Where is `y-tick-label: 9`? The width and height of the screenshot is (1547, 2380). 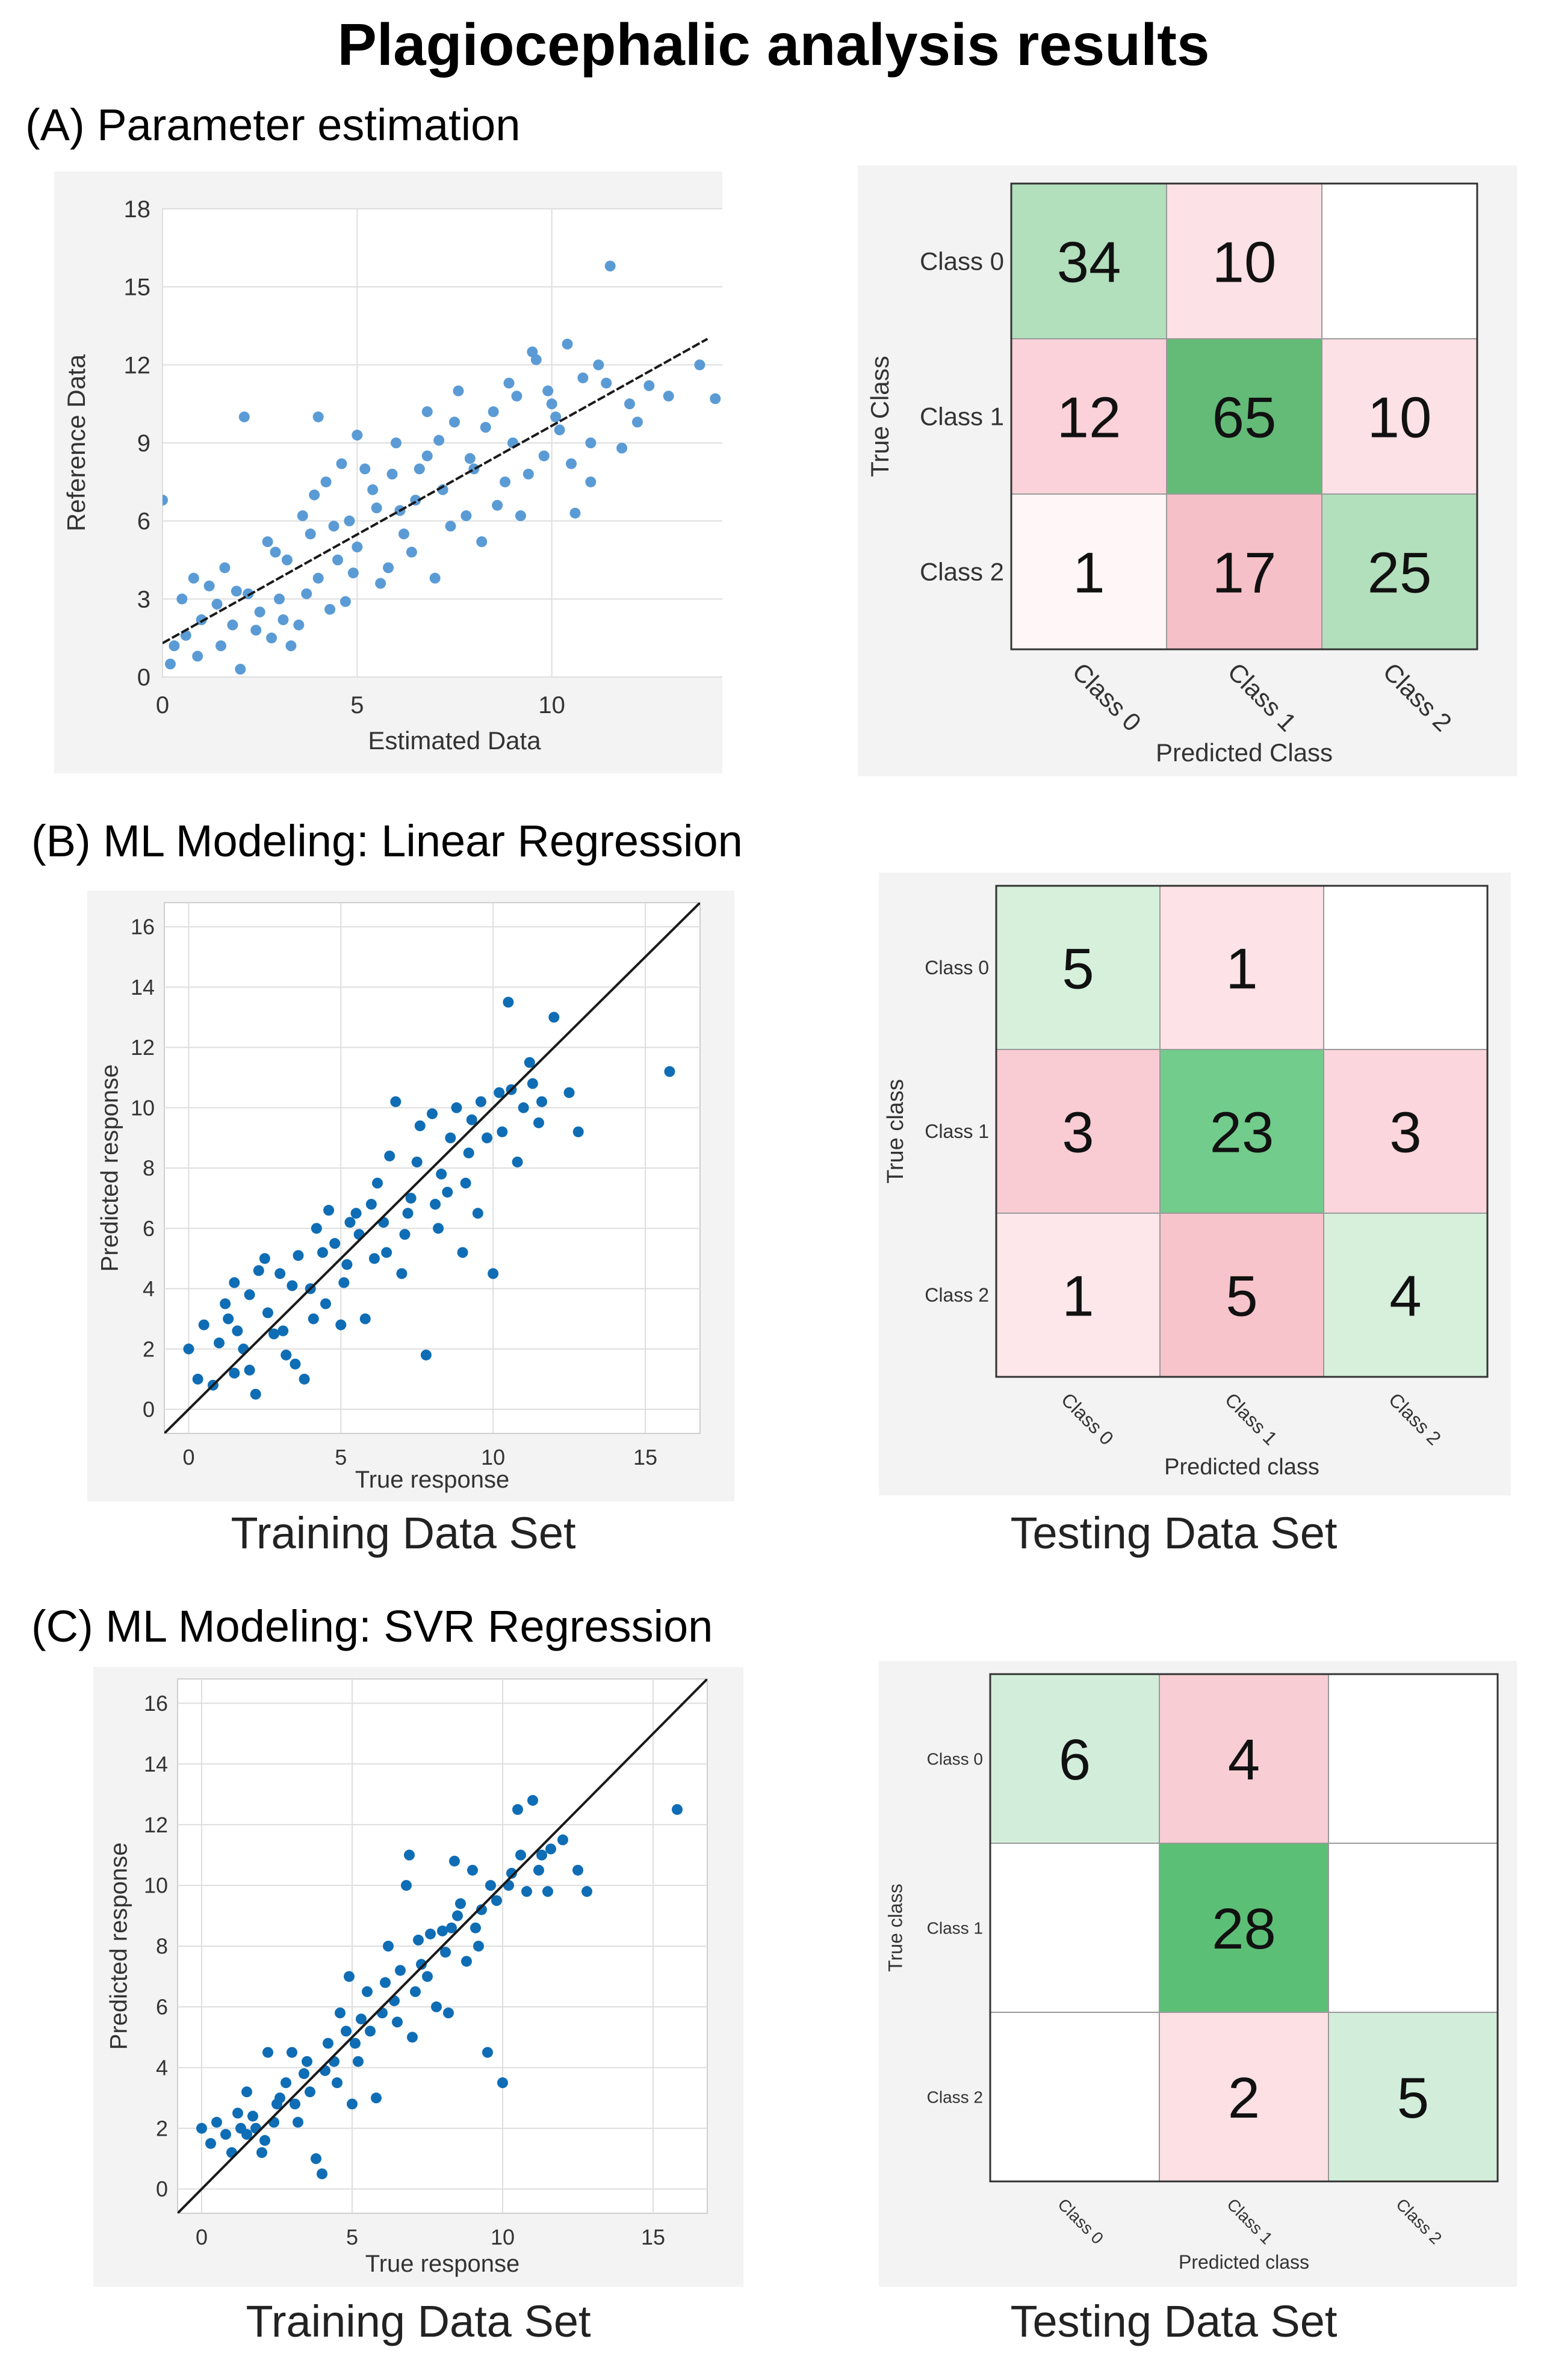
y-tick-label: 9 is located at coordinates (143, 444).